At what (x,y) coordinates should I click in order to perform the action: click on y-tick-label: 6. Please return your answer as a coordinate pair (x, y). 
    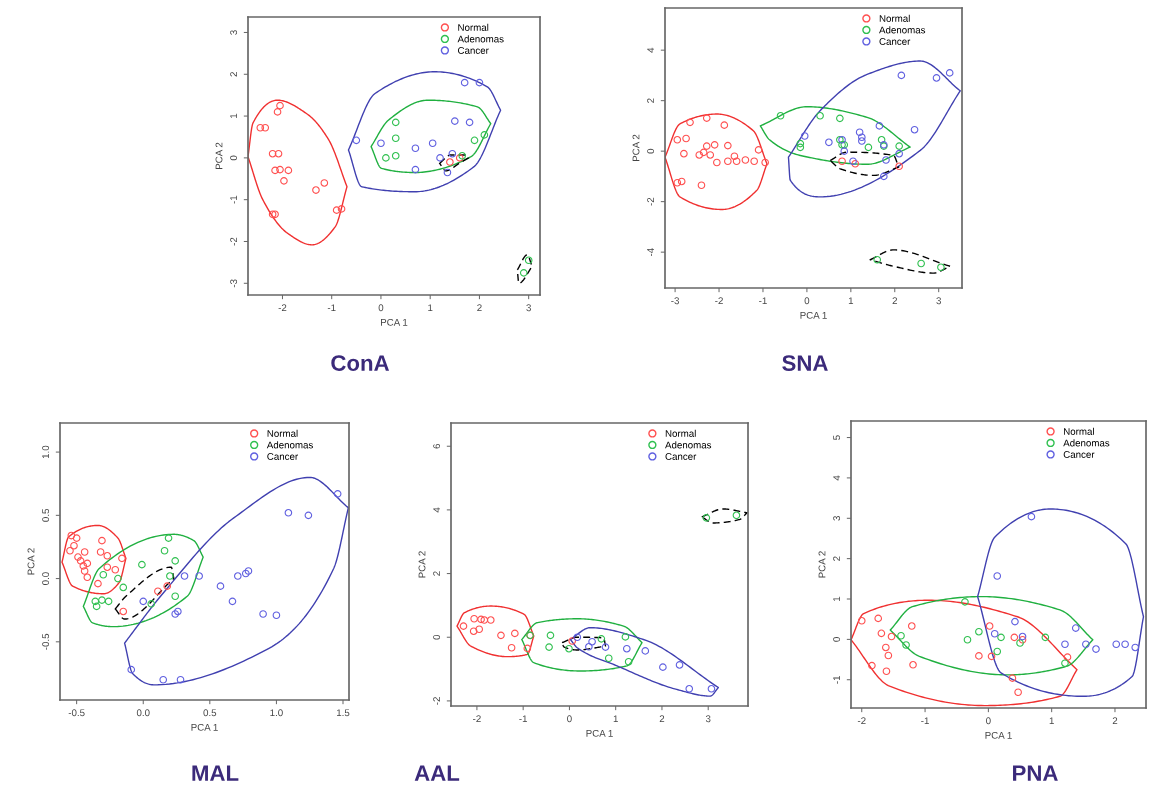
    Looking at the image, I should click on (437, 446).